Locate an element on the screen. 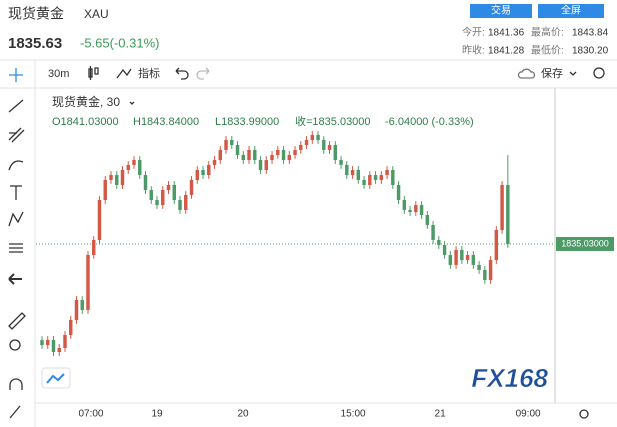 This screenshot has height=427, width=617. legend-open: O1841.03000 is located at coordinates (85, 122).